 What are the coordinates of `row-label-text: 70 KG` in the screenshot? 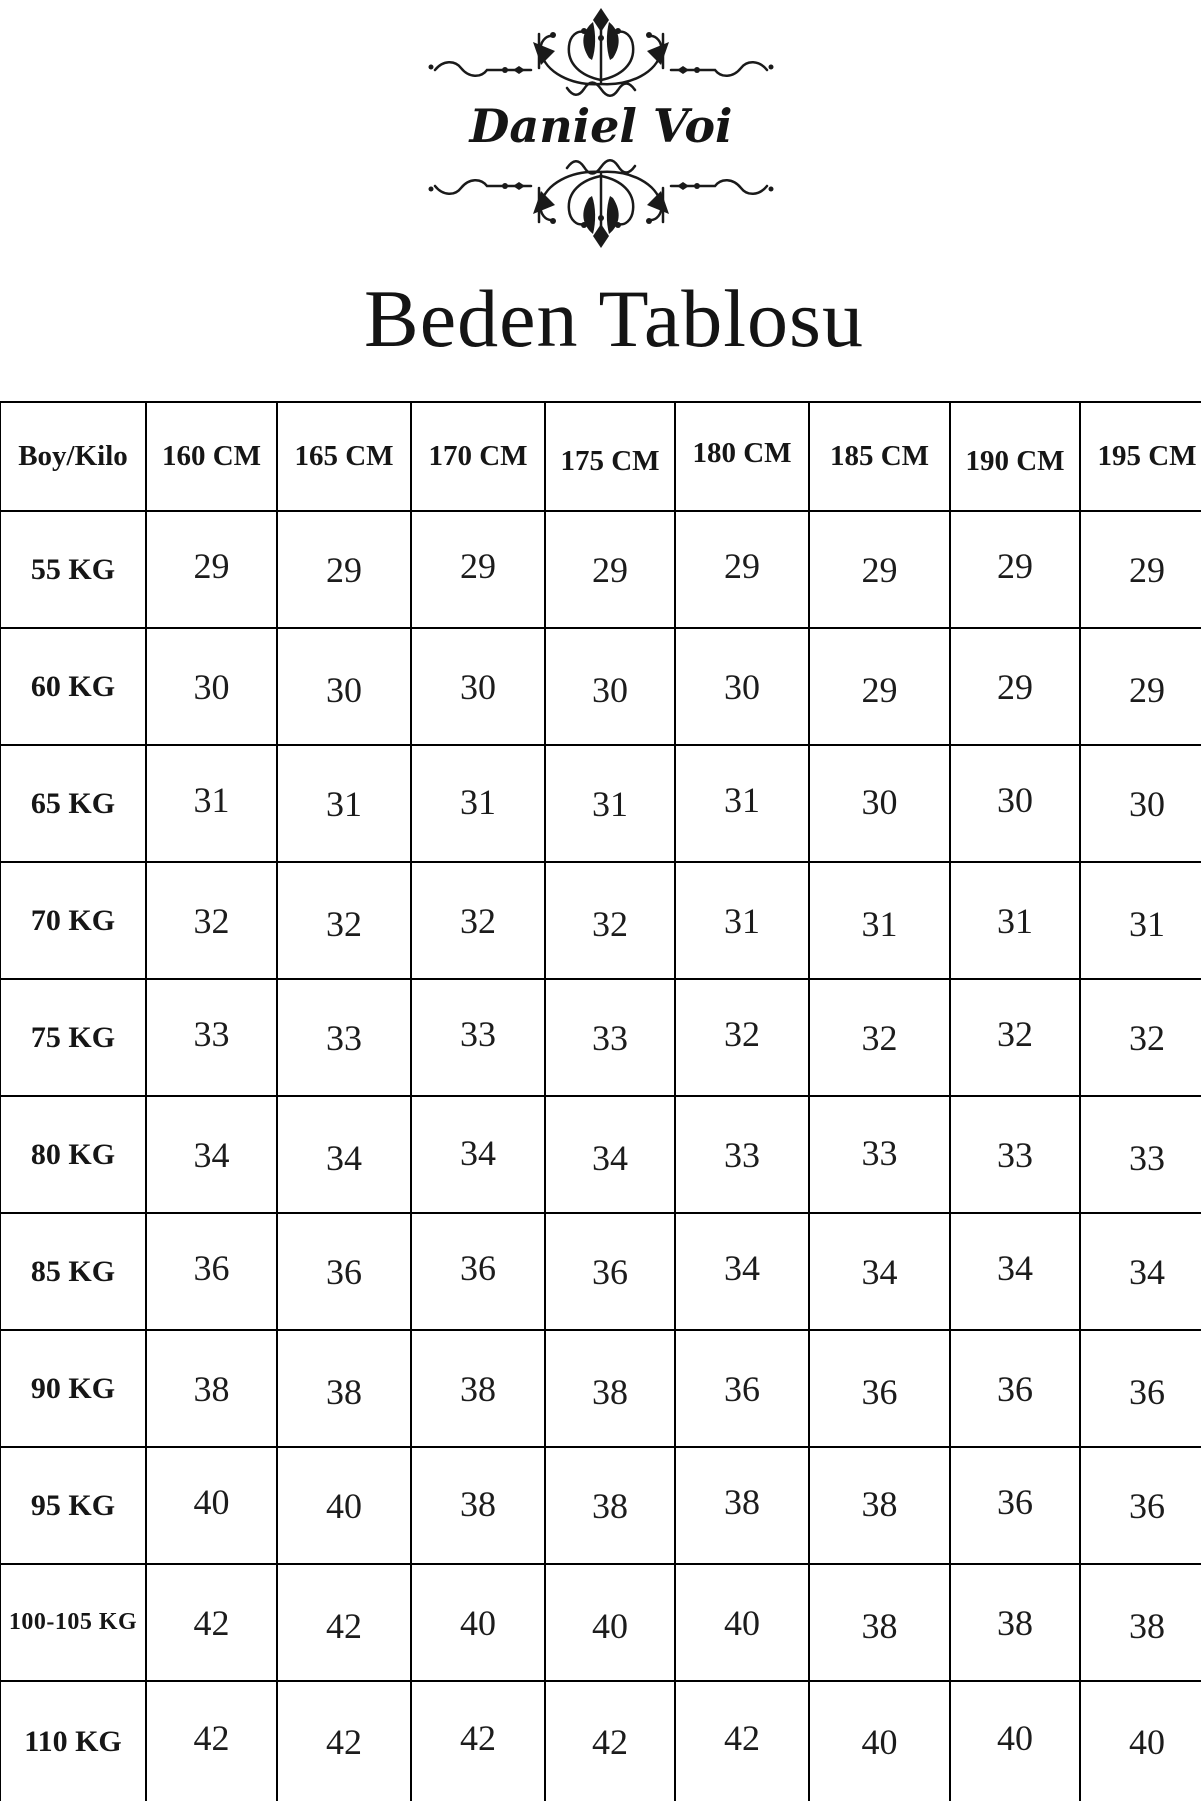 It's located at (73, 920).